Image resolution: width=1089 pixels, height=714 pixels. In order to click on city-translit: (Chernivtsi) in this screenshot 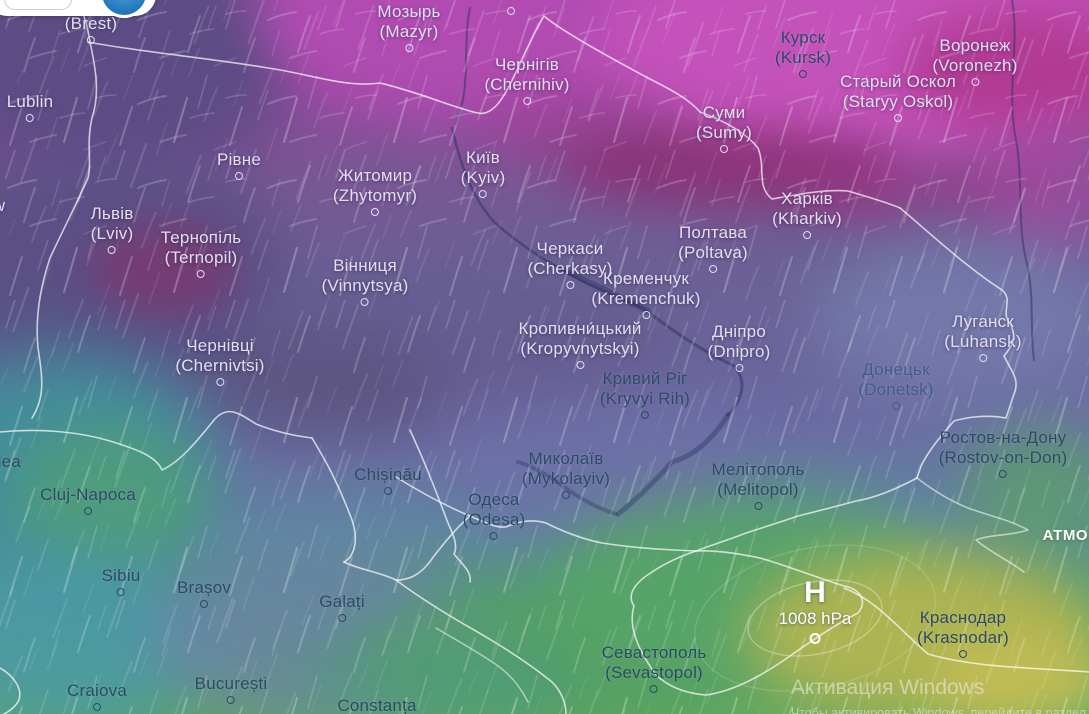, I will do `click(220, 365)`.